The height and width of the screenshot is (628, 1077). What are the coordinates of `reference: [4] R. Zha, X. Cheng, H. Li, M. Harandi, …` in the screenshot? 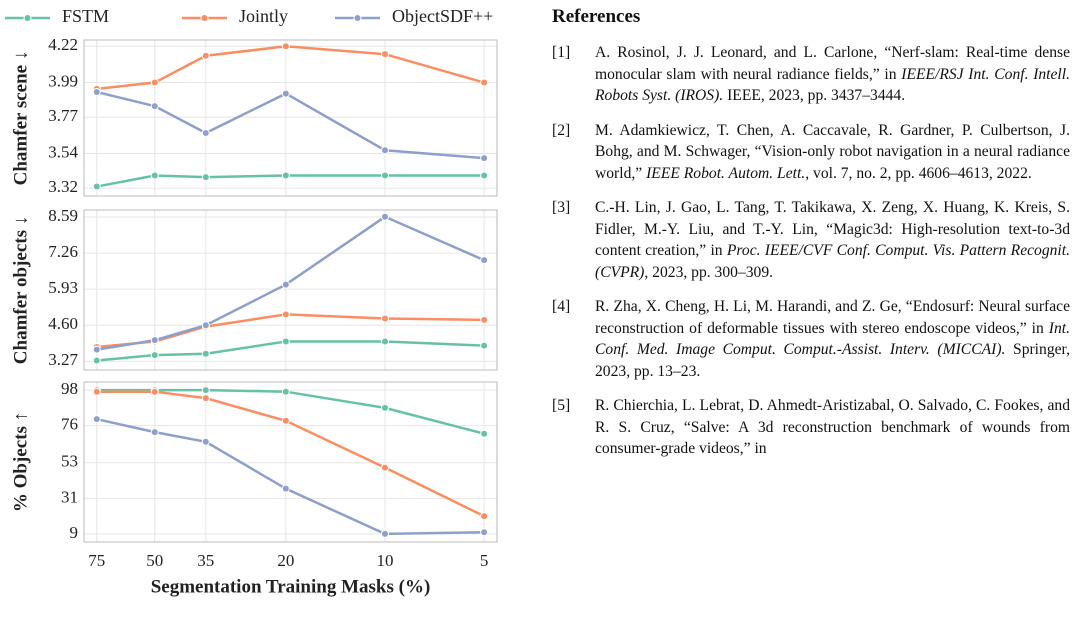 It's located at (811, 339).